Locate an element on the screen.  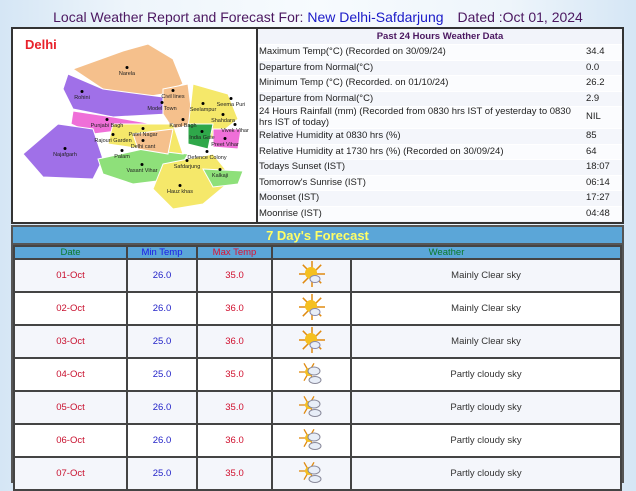
forecast-date: 02-Oct is located at coordinates (70, 308).